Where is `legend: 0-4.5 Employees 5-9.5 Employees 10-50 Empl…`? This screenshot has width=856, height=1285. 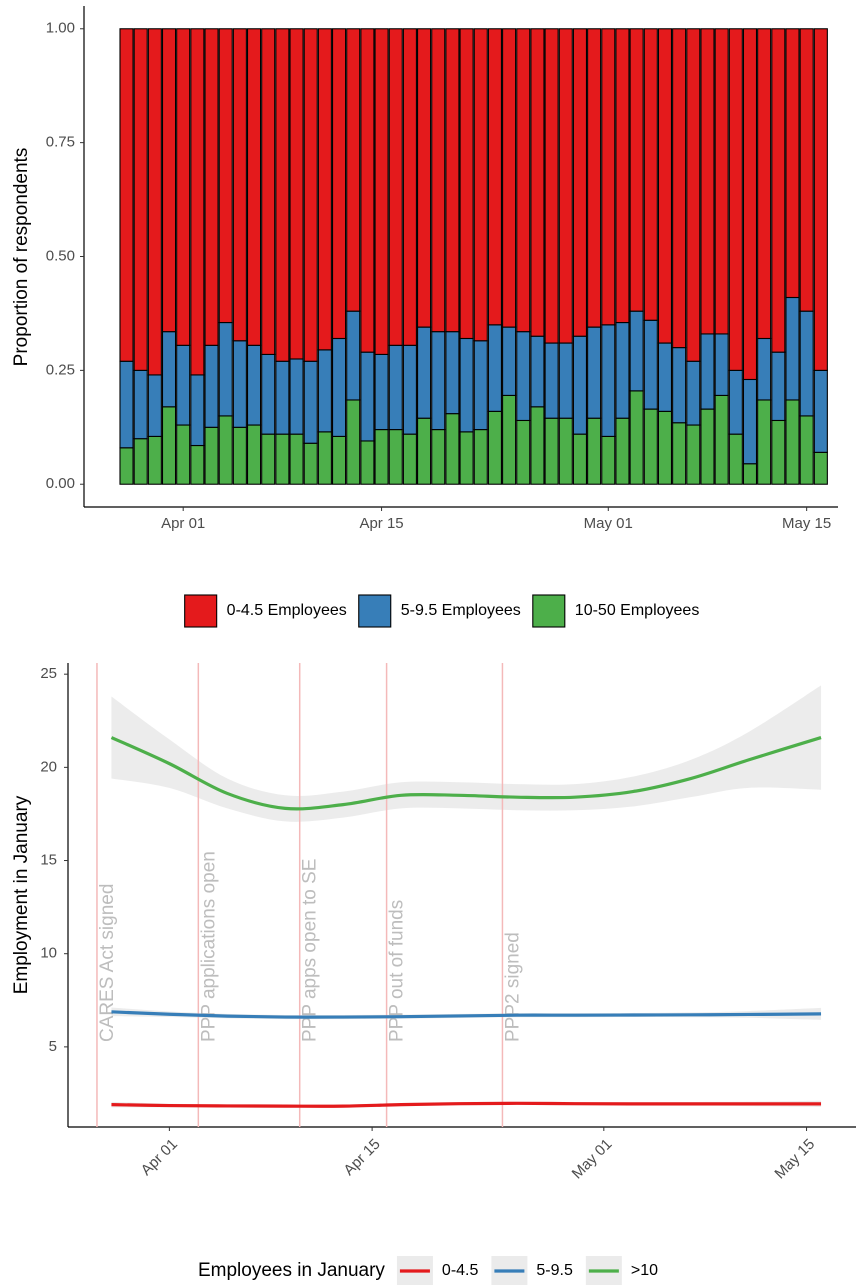 legend: 0-4.5 Employees 5-9.5 Employees 10-50 Empl… is located at coordinates (442, 611).